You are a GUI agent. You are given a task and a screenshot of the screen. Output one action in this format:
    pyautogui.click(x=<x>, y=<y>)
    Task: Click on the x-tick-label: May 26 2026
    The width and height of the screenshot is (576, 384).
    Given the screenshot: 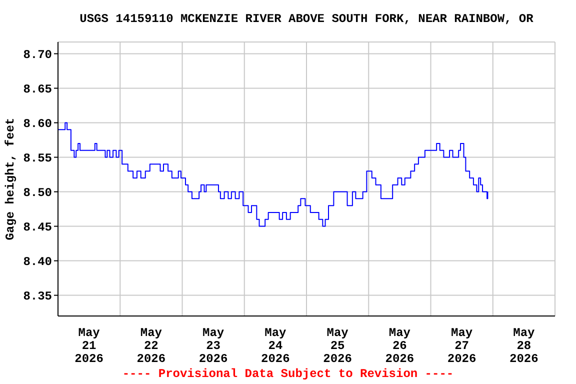 What is the action you would take?
    pyautogui.click(x=399, y=346)
    